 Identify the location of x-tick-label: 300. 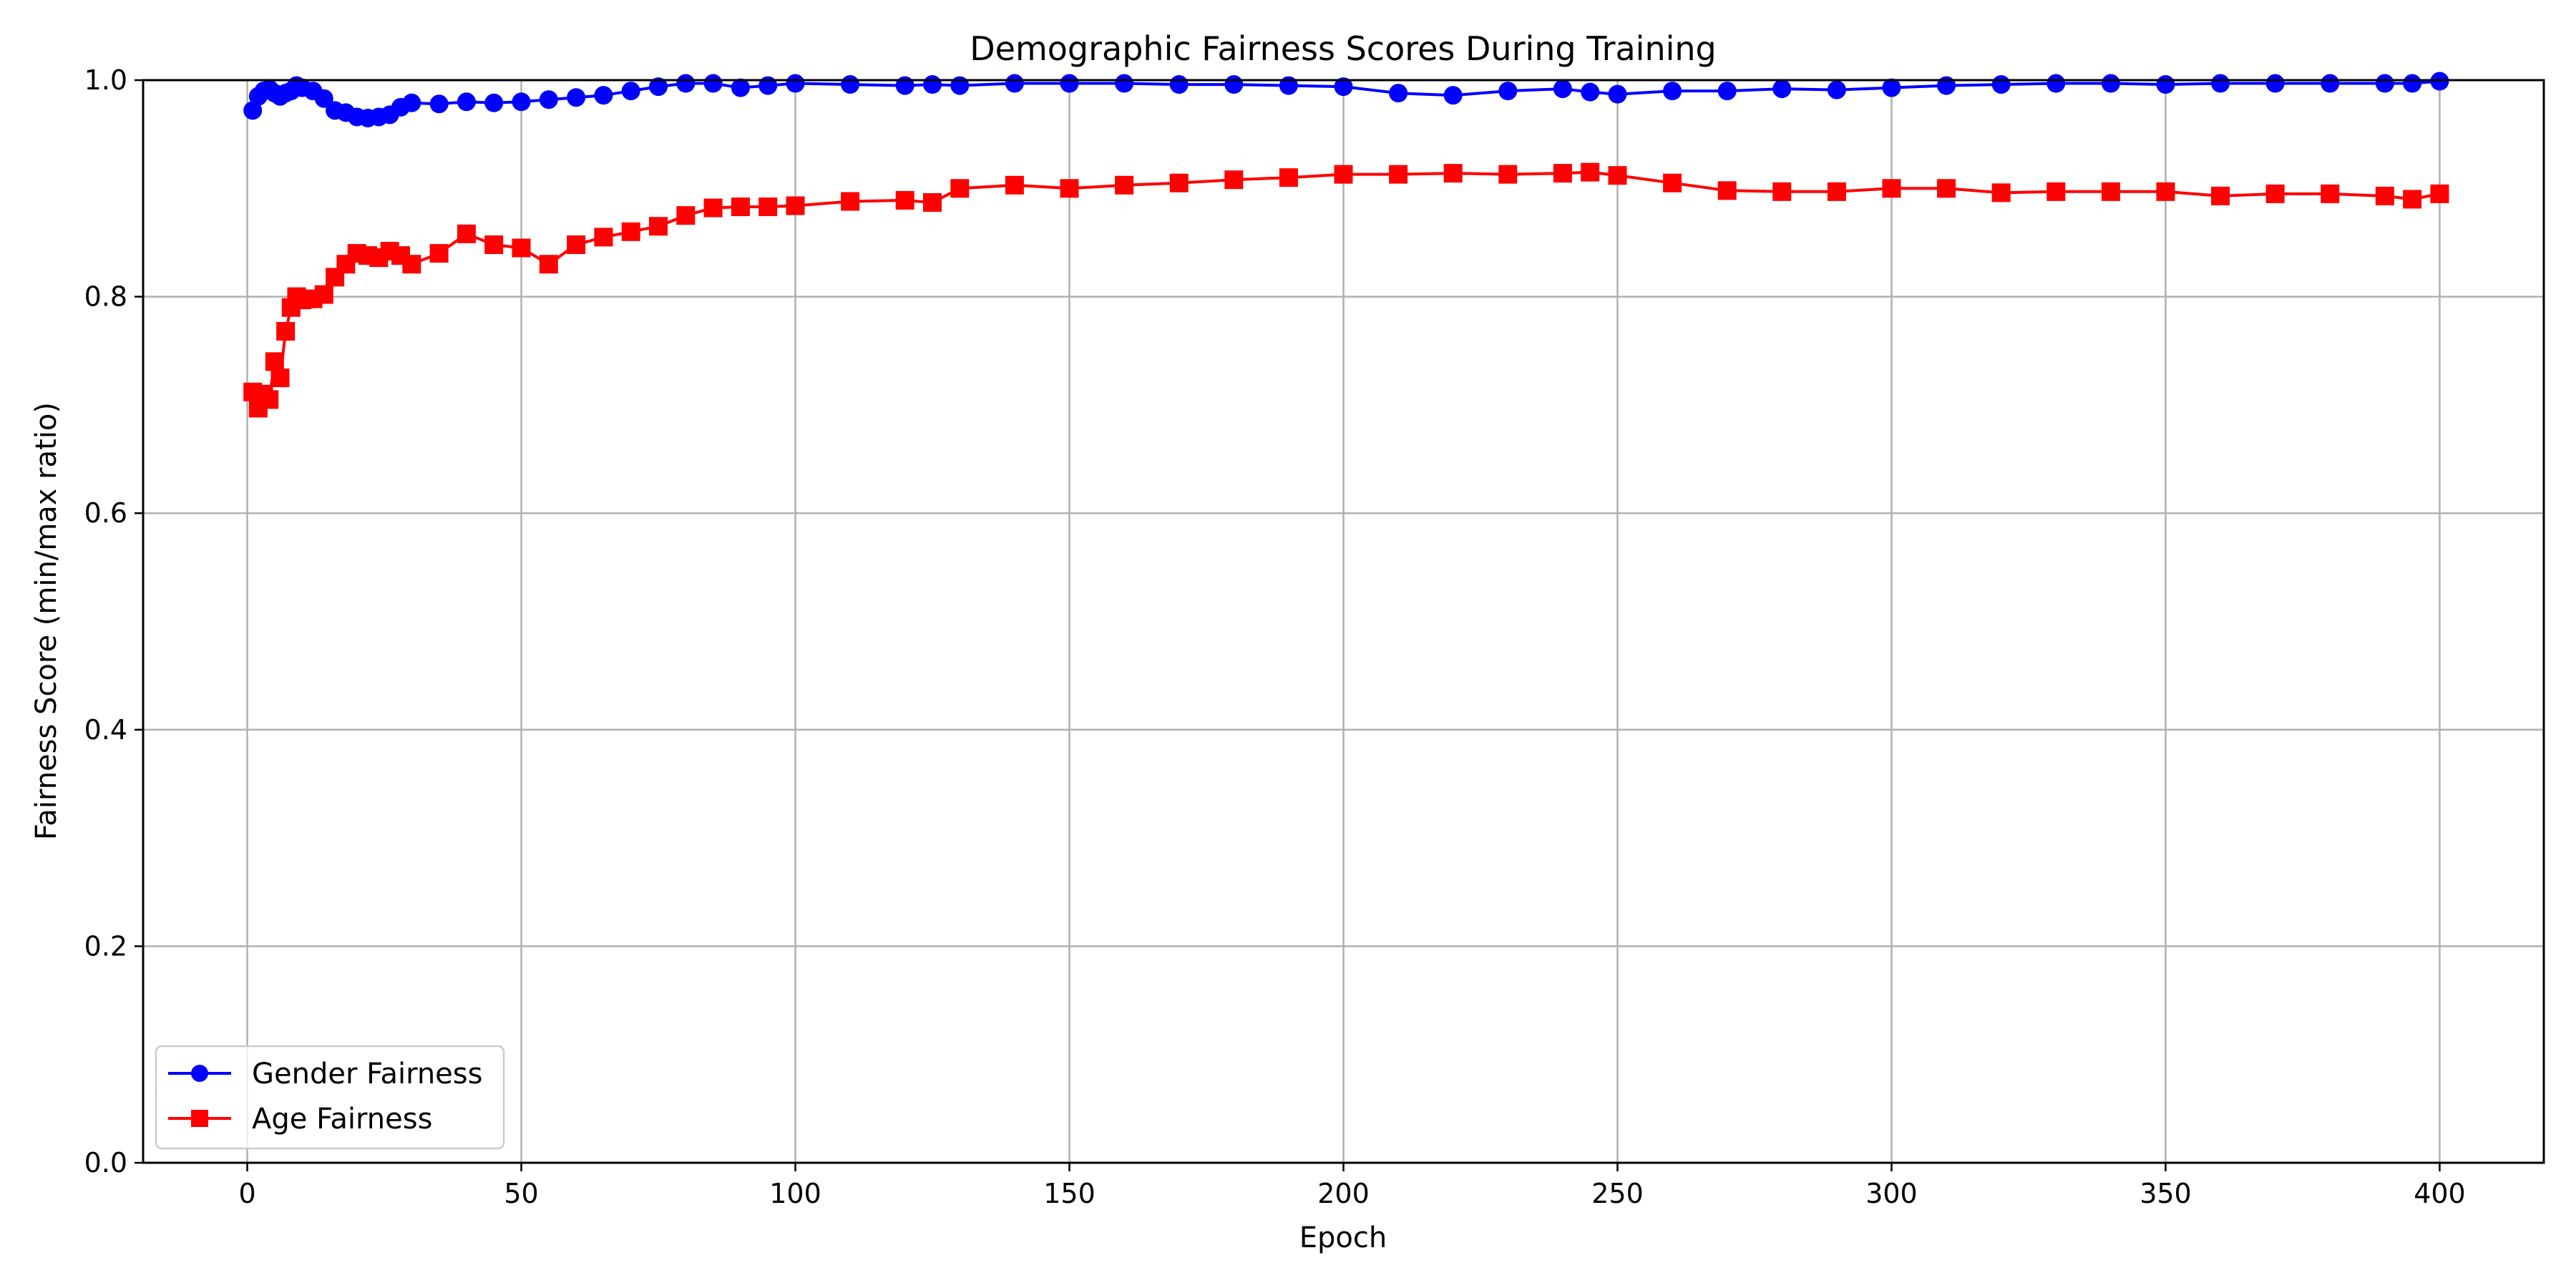
(1891, 1193).